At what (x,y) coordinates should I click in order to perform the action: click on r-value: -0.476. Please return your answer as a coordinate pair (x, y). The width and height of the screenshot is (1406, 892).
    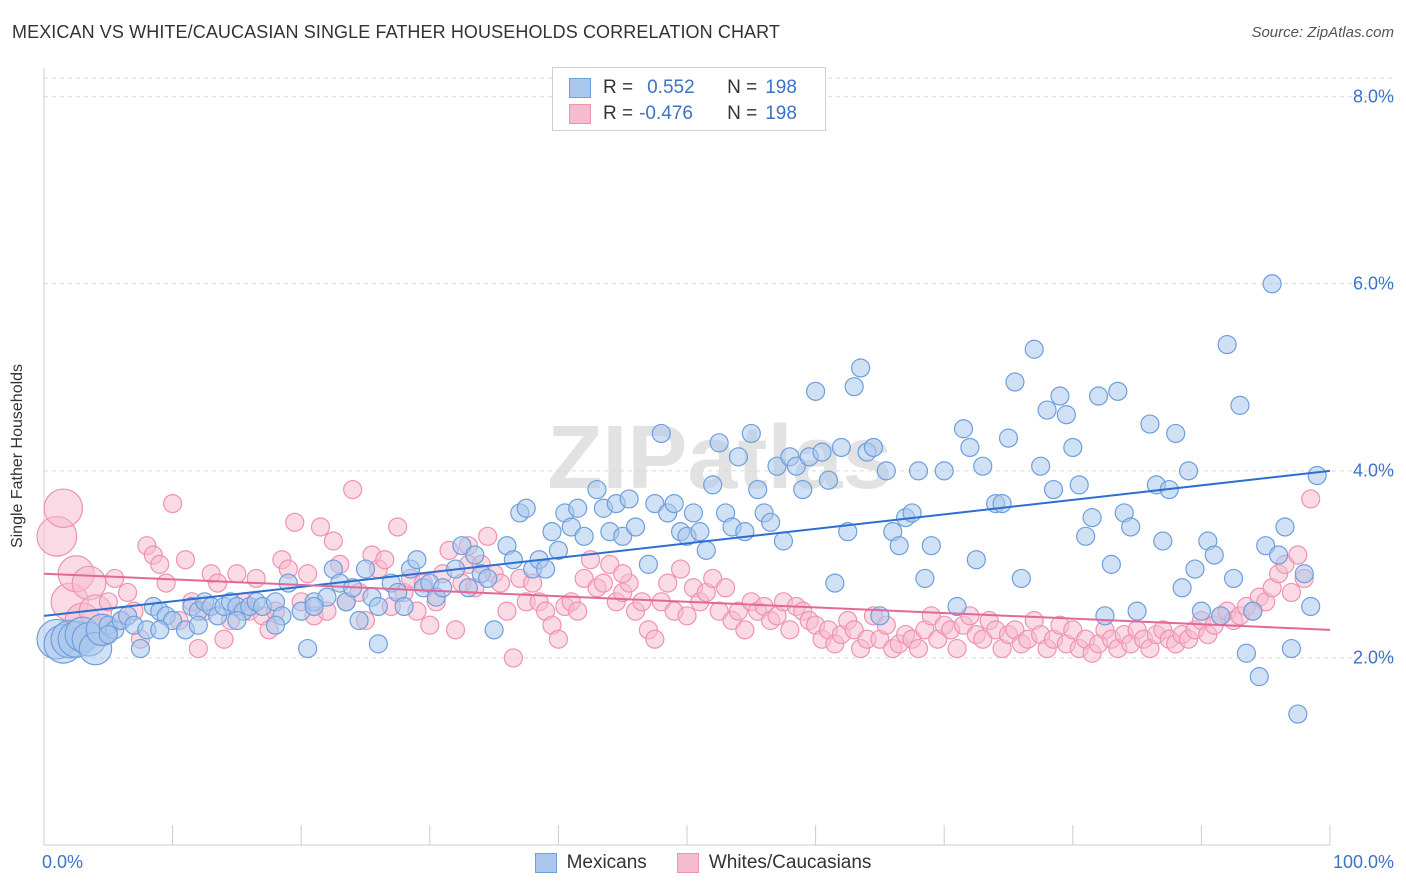
    Looking at the image, I should click on (666, 113).